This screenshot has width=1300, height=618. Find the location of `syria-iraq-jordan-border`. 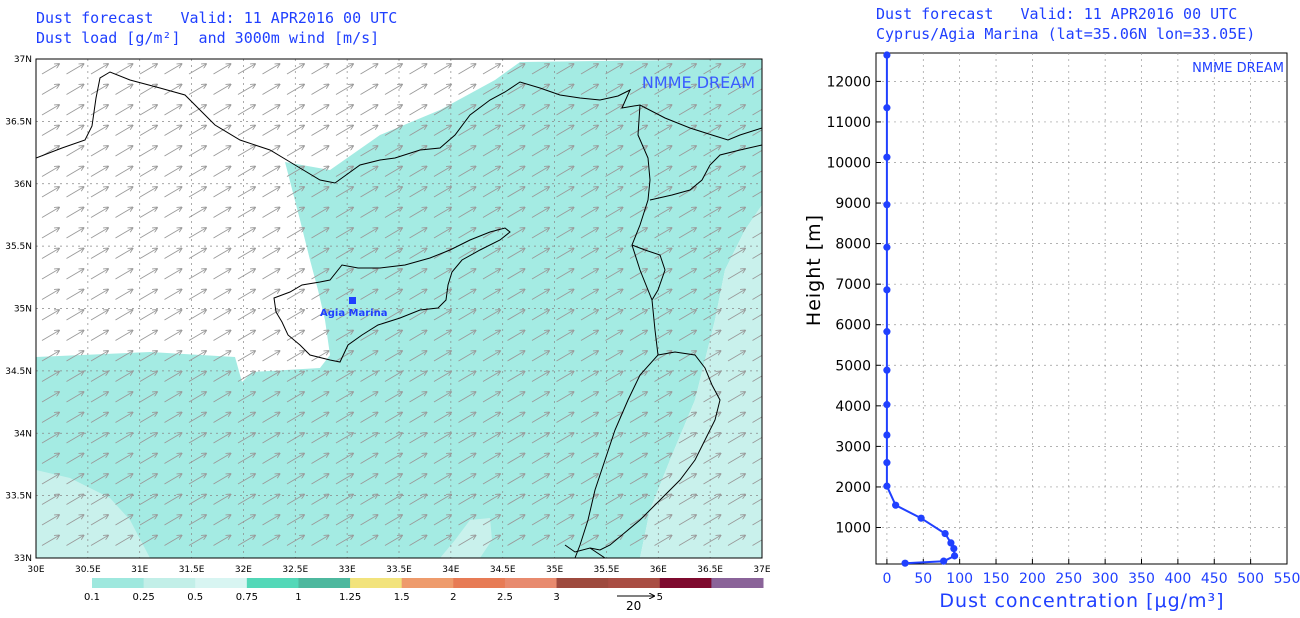

syria-iraq-jordan-border is located at coordinates (655, 451).